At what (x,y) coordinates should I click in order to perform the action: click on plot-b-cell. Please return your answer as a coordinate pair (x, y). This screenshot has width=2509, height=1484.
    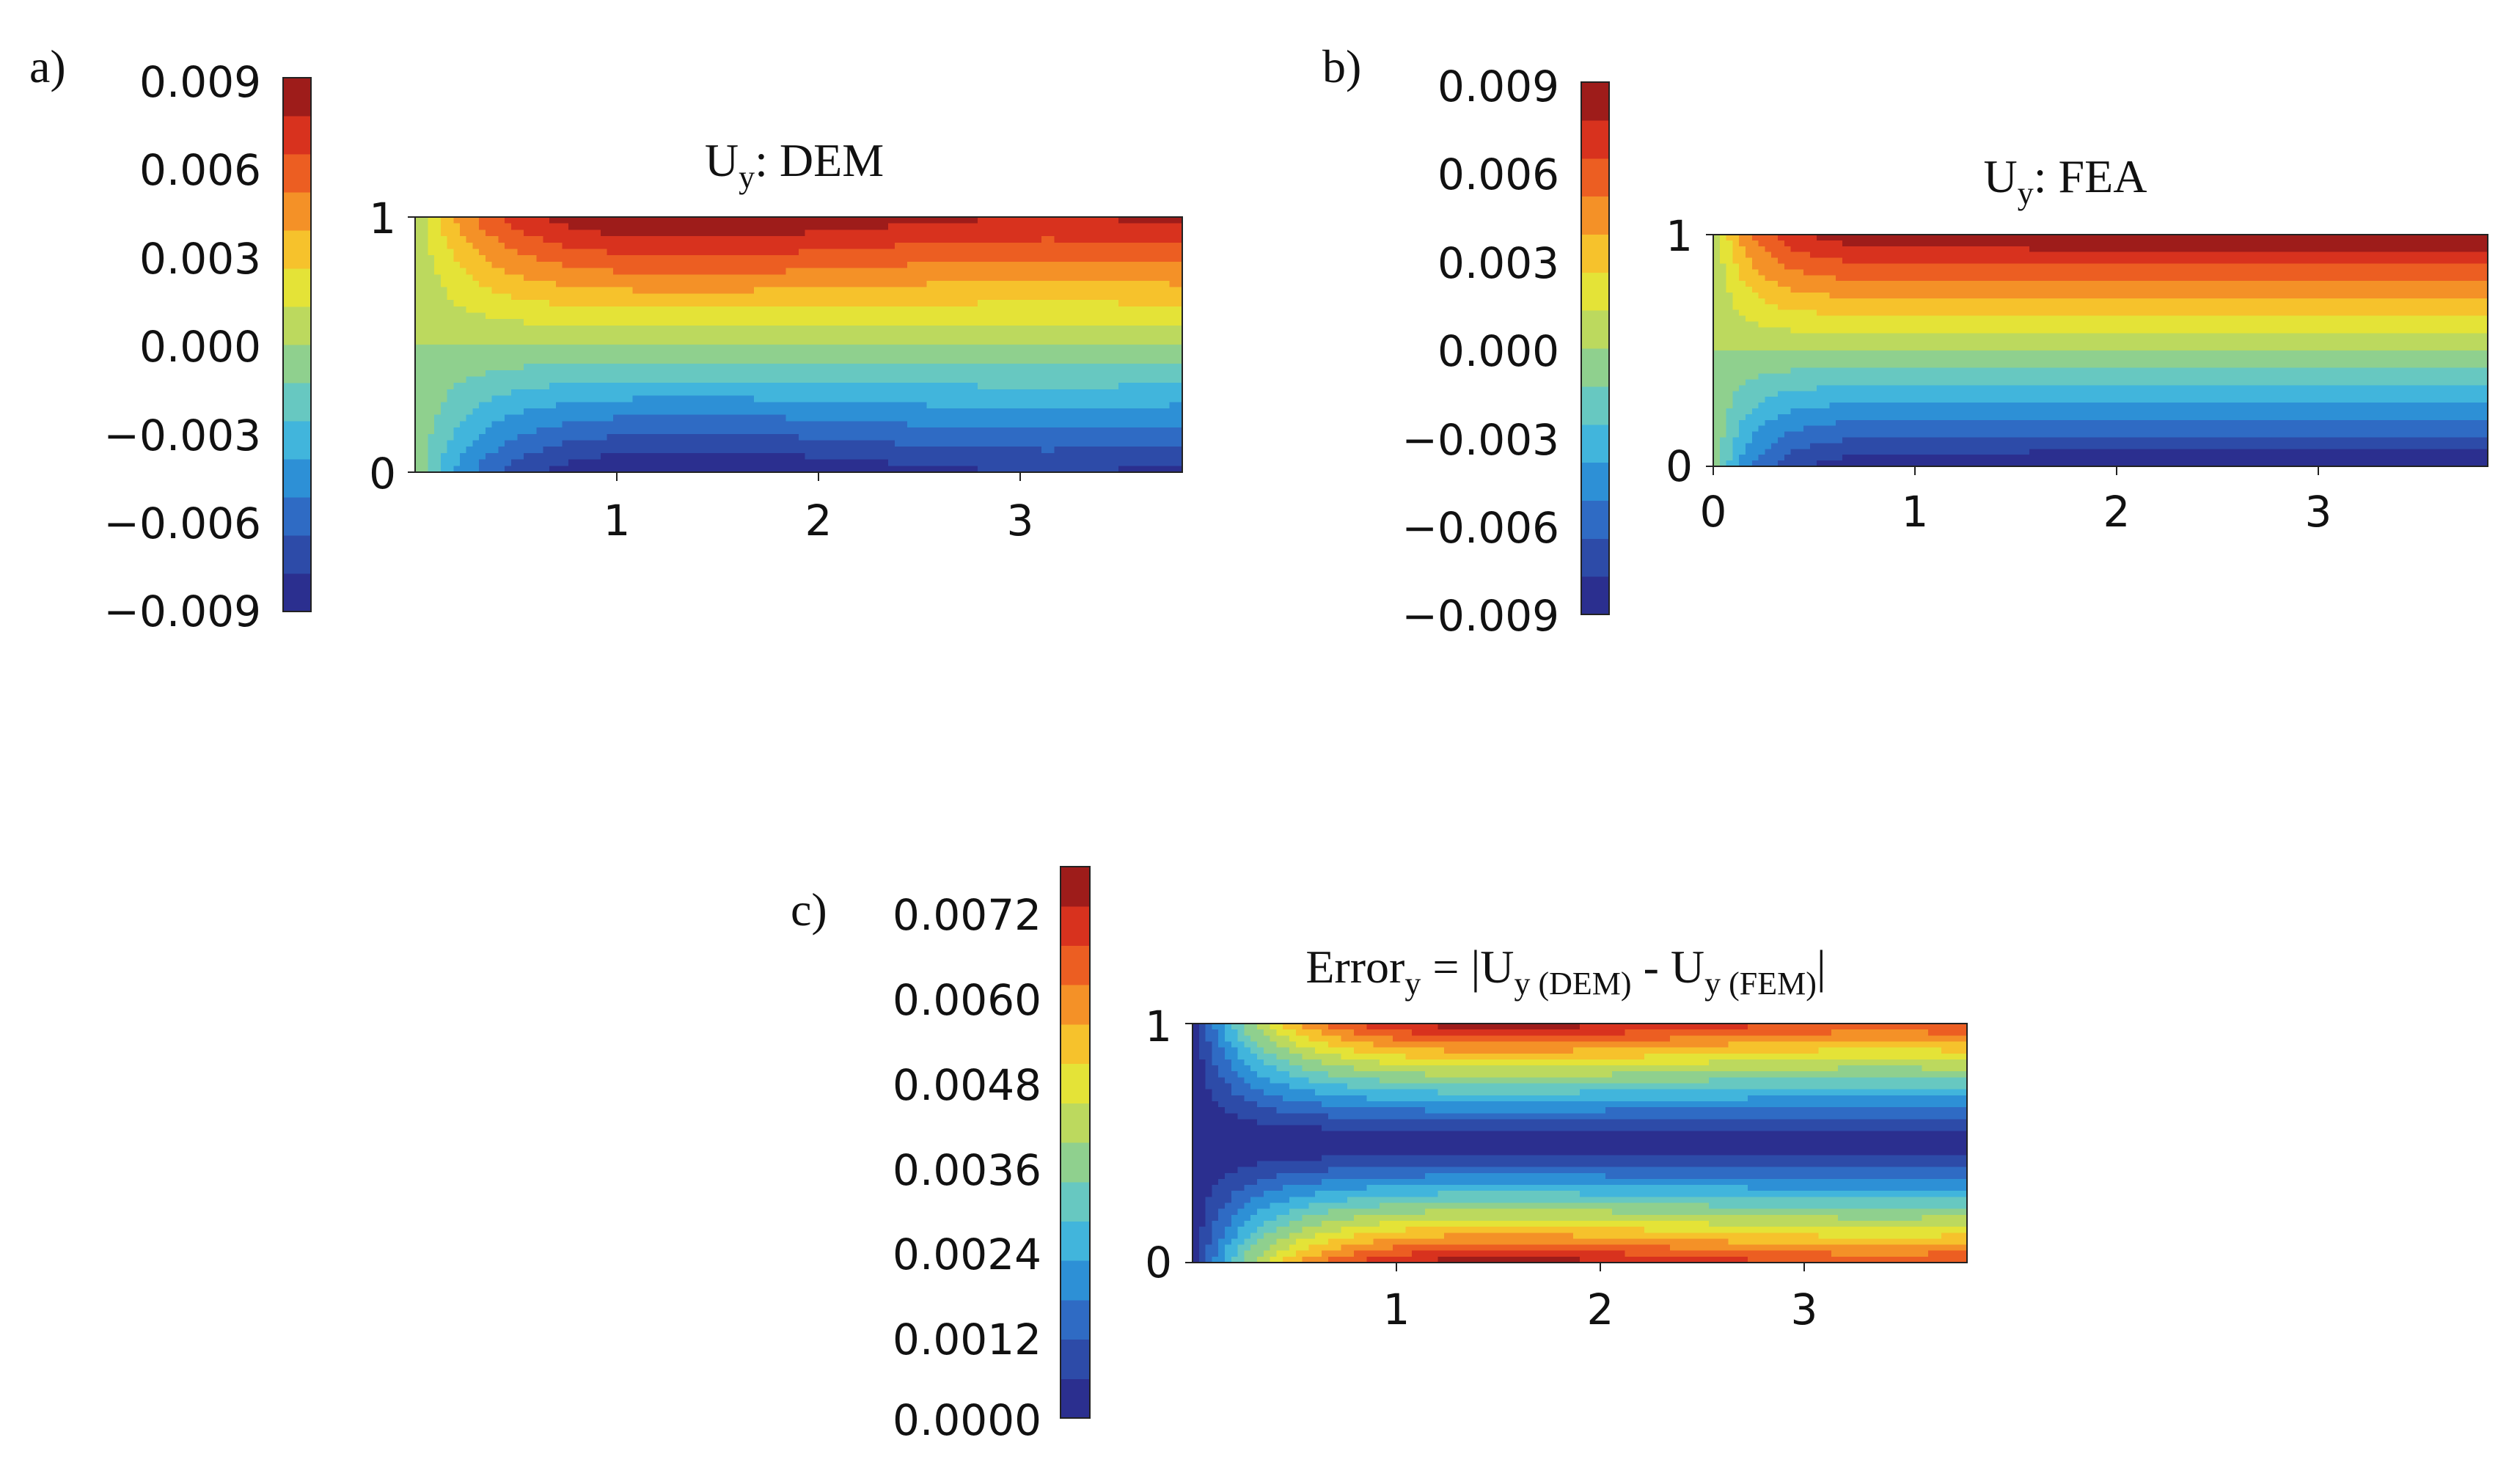
    Looking at the image, I should click on (1736, 238).